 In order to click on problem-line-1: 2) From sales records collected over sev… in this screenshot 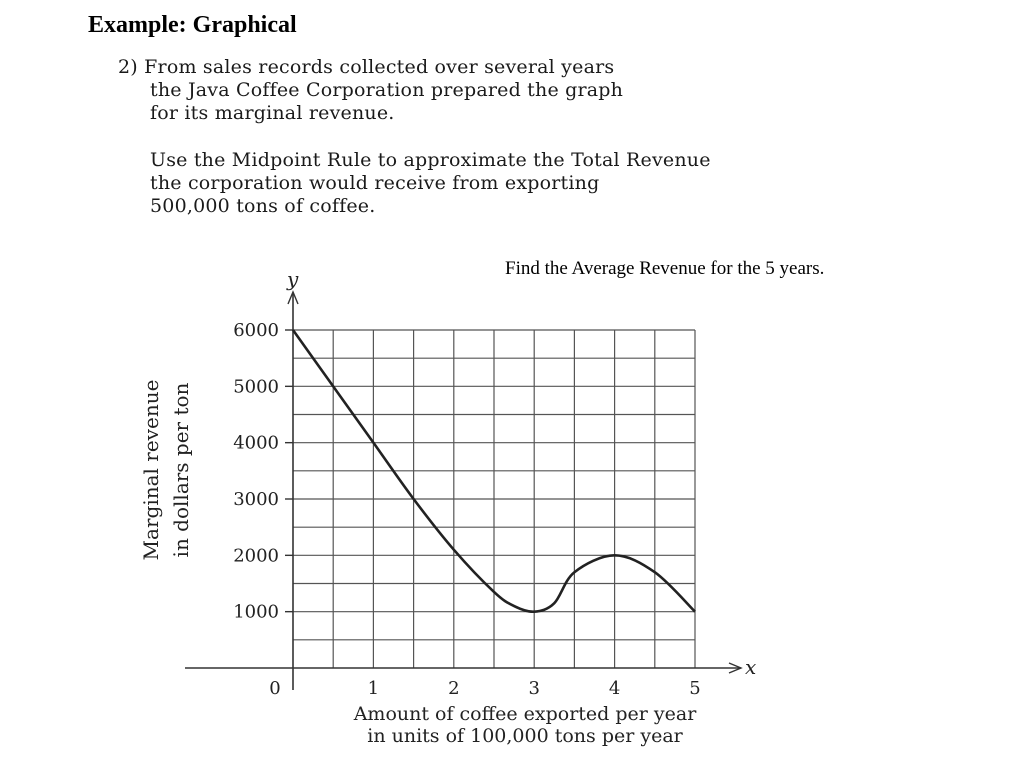, I will do `click(366, 67)`.